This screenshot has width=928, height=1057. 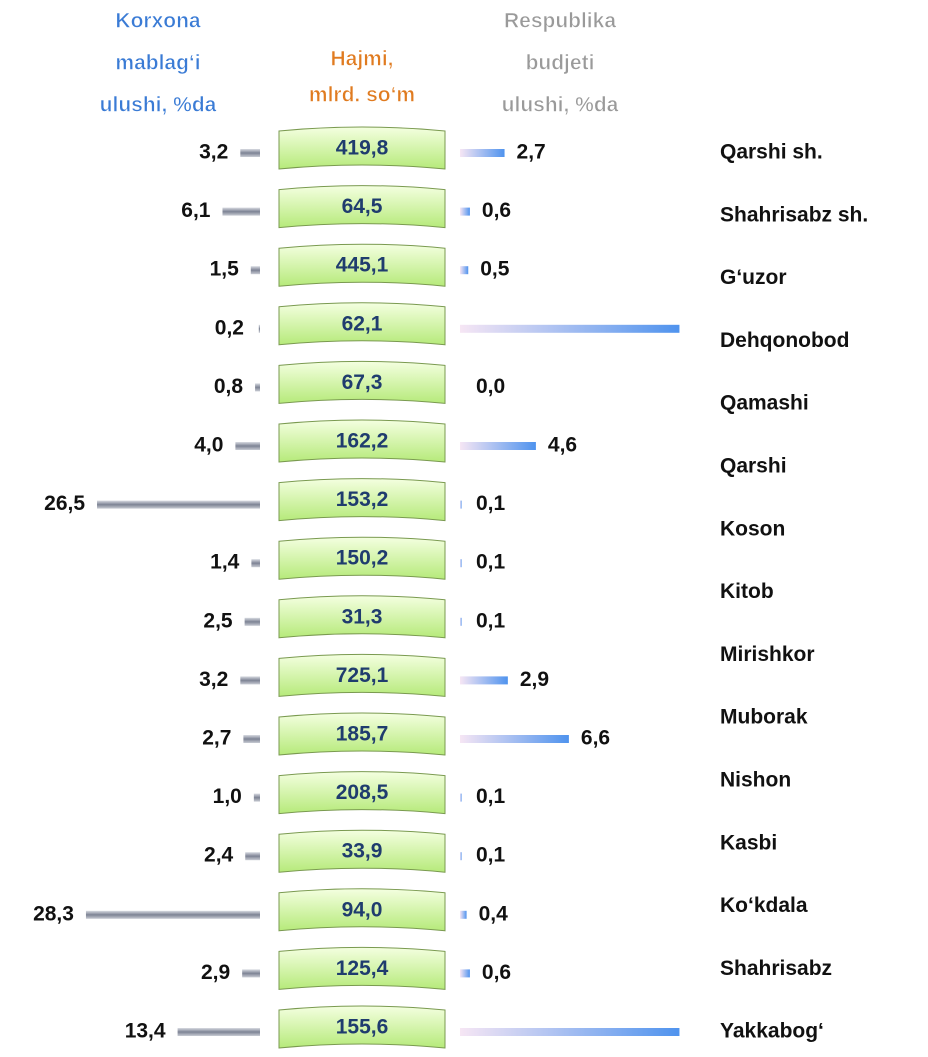 I want to click on volume-label: 31,3, so click(x=362, y=616).